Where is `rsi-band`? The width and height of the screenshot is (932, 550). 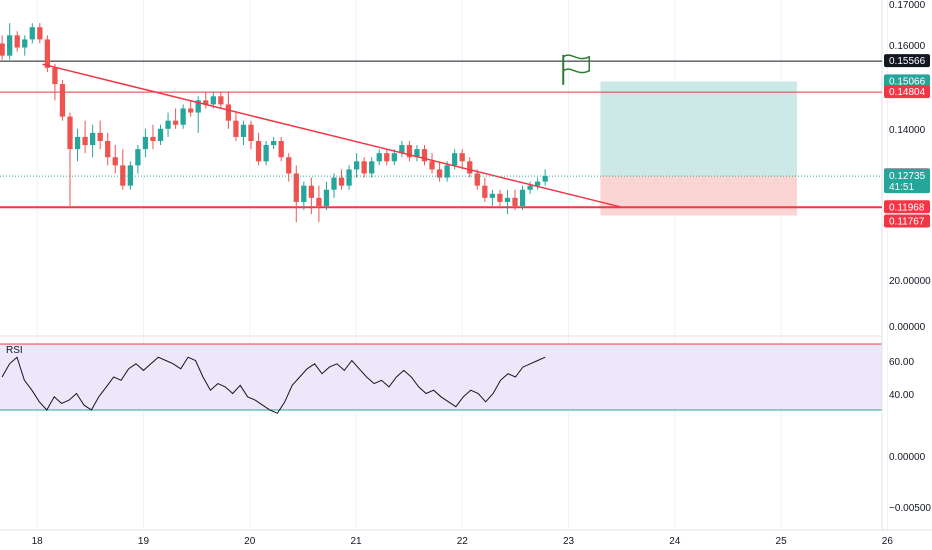
rsi-band is located at coordinates (441, 377).